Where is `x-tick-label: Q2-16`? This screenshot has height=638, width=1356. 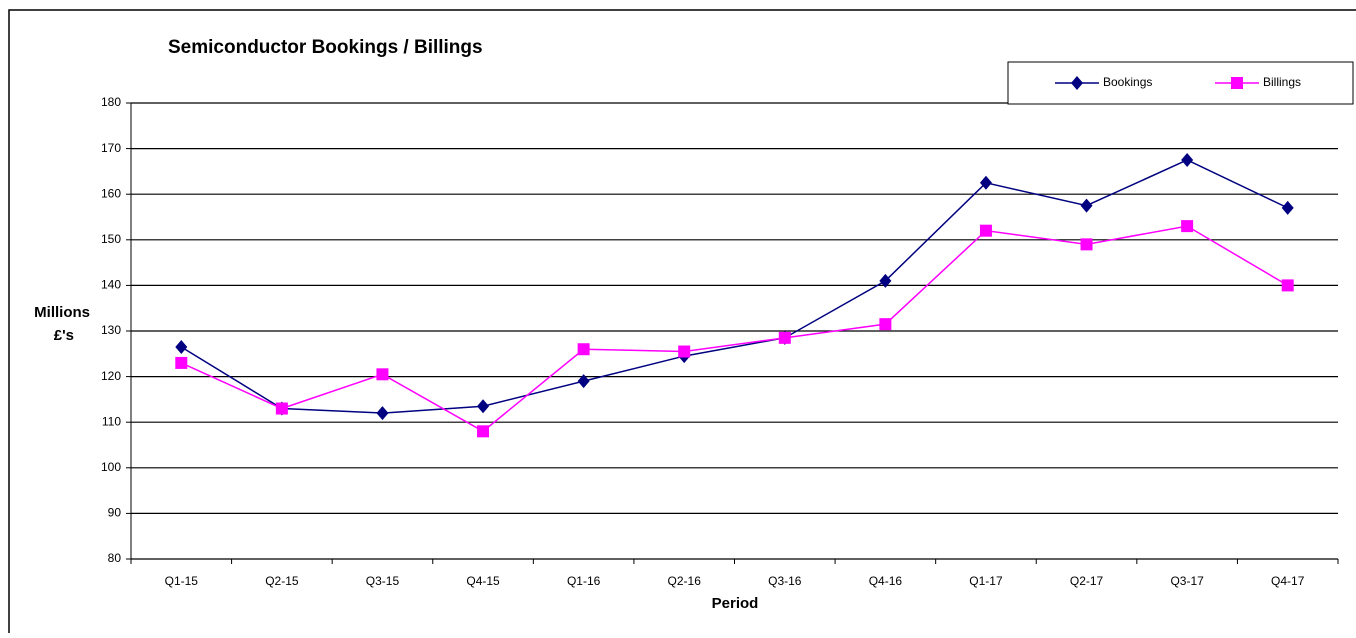 x-tick-label: Q2-16 is located at coordinates (685, 581).